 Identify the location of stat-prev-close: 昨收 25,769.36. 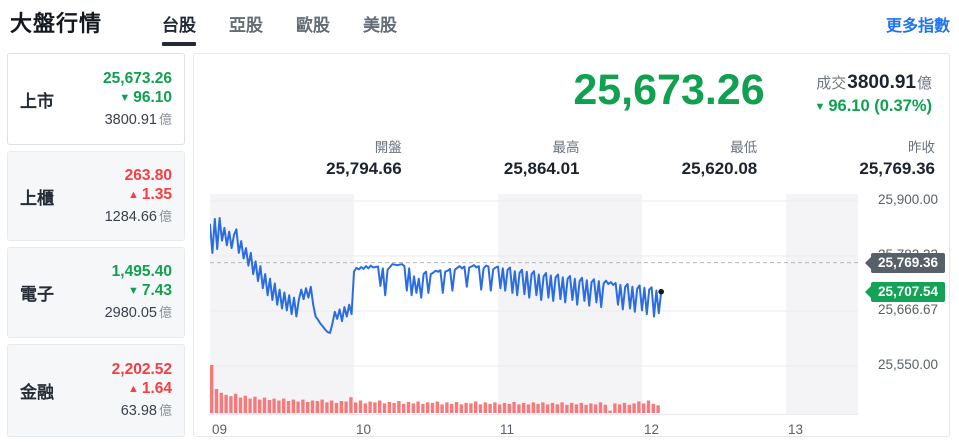
(846, 157).